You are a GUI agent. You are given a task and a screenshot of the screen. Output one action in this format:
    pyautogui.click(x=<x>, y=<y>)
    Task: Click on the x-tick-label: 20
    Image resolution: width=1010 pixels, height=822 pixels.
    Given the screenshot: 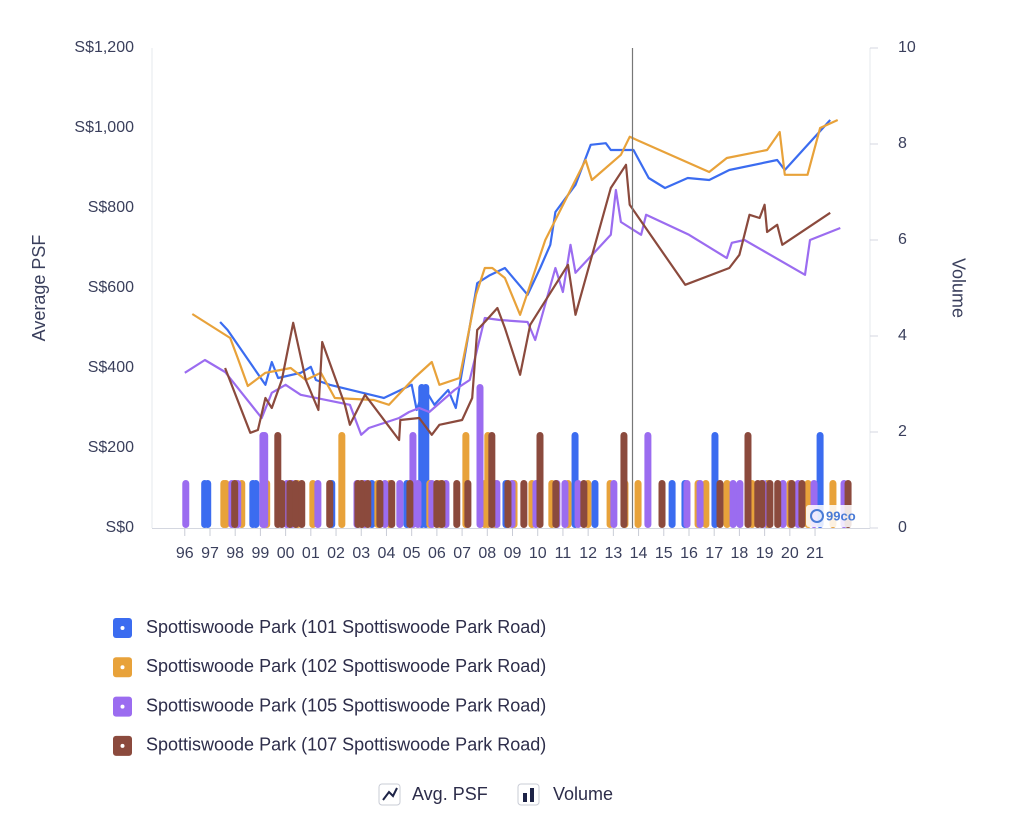 What is the action you would take?
    pyautogui.click(x=790, y=553)
    